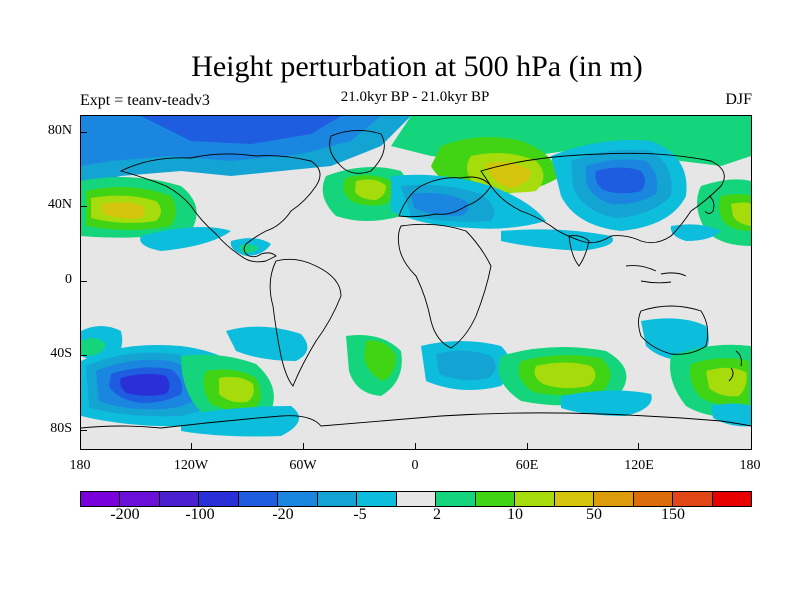 The image size is (800, 600). What do you see at coordinates (200, 514) in the screenshot?
I see `colorbar-label: -100` at bounding box center [200, 514].